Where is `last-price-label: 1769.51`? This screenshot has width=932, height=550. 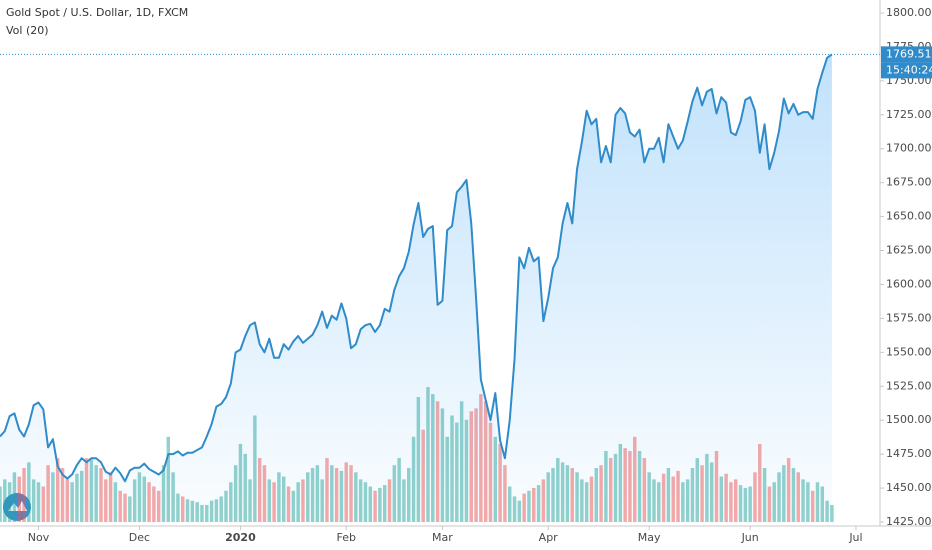
last-price-label: 1769.51 is located at coordinates (909, 53).